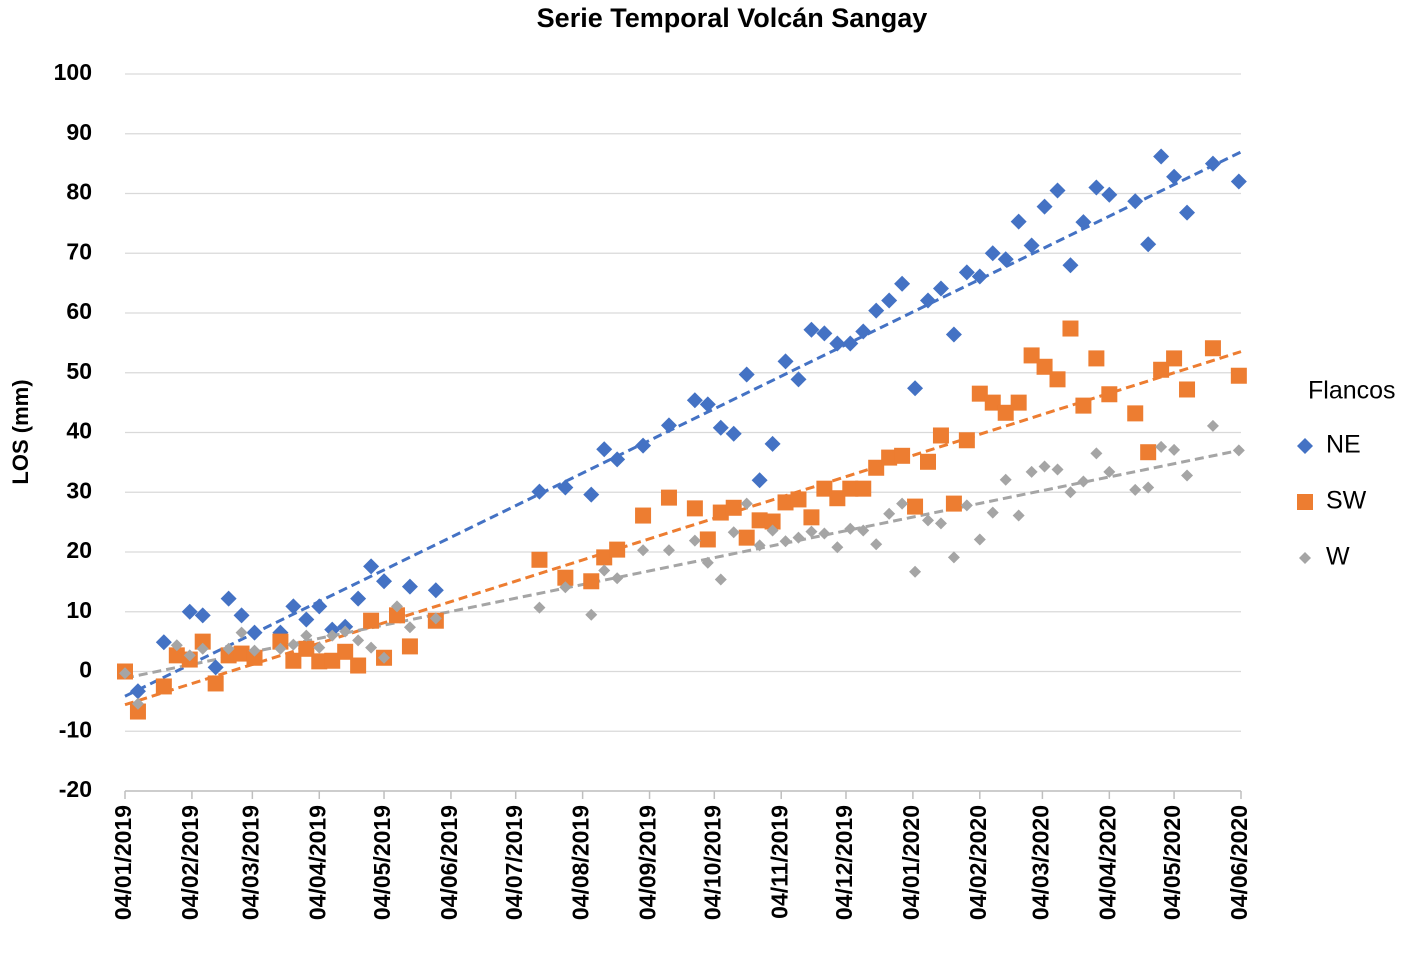 The height and width of the screenshot is (965, 1421). What do you see at coordinates (382, 862) in the screenshot?
I see `x-tick-label: 04/05/2019` at bounding box center [382, 862].